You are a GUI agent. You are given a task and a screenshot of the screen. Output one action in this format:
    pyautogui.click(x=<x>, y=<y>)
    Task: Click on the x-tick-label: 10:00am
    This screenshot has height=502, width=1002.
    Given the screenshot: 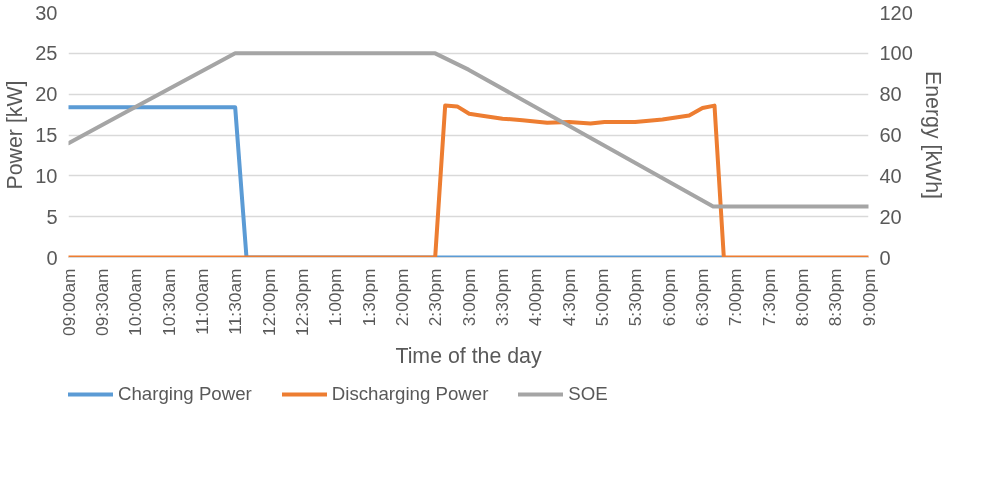 What is the action you would take?
    pyautogui.click(x=135, y=302)
    